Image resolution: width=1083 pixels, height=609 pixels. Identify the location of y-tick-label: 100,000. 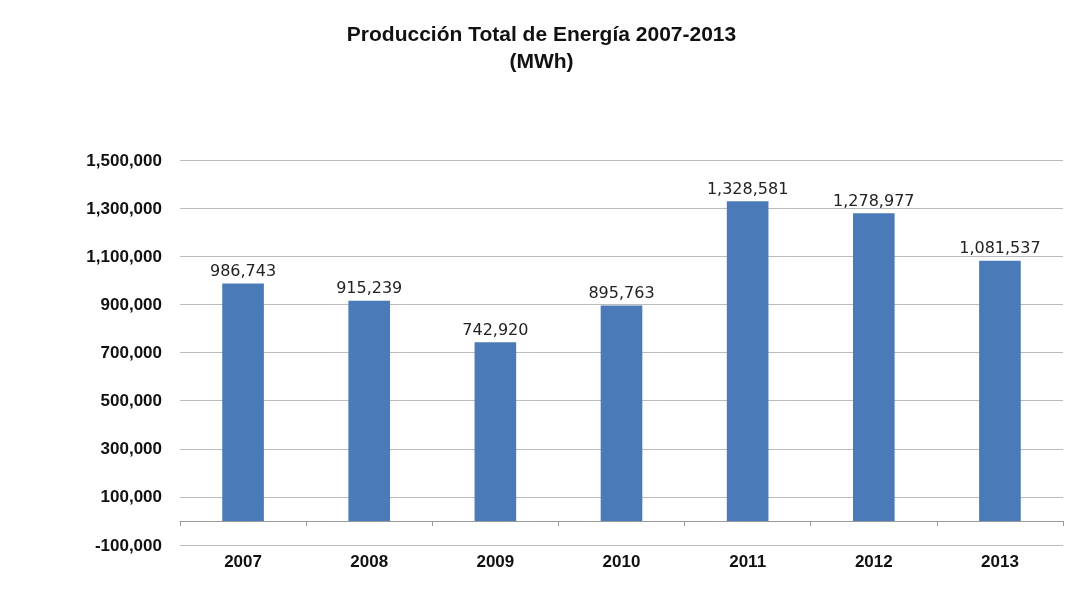
(131, 497).